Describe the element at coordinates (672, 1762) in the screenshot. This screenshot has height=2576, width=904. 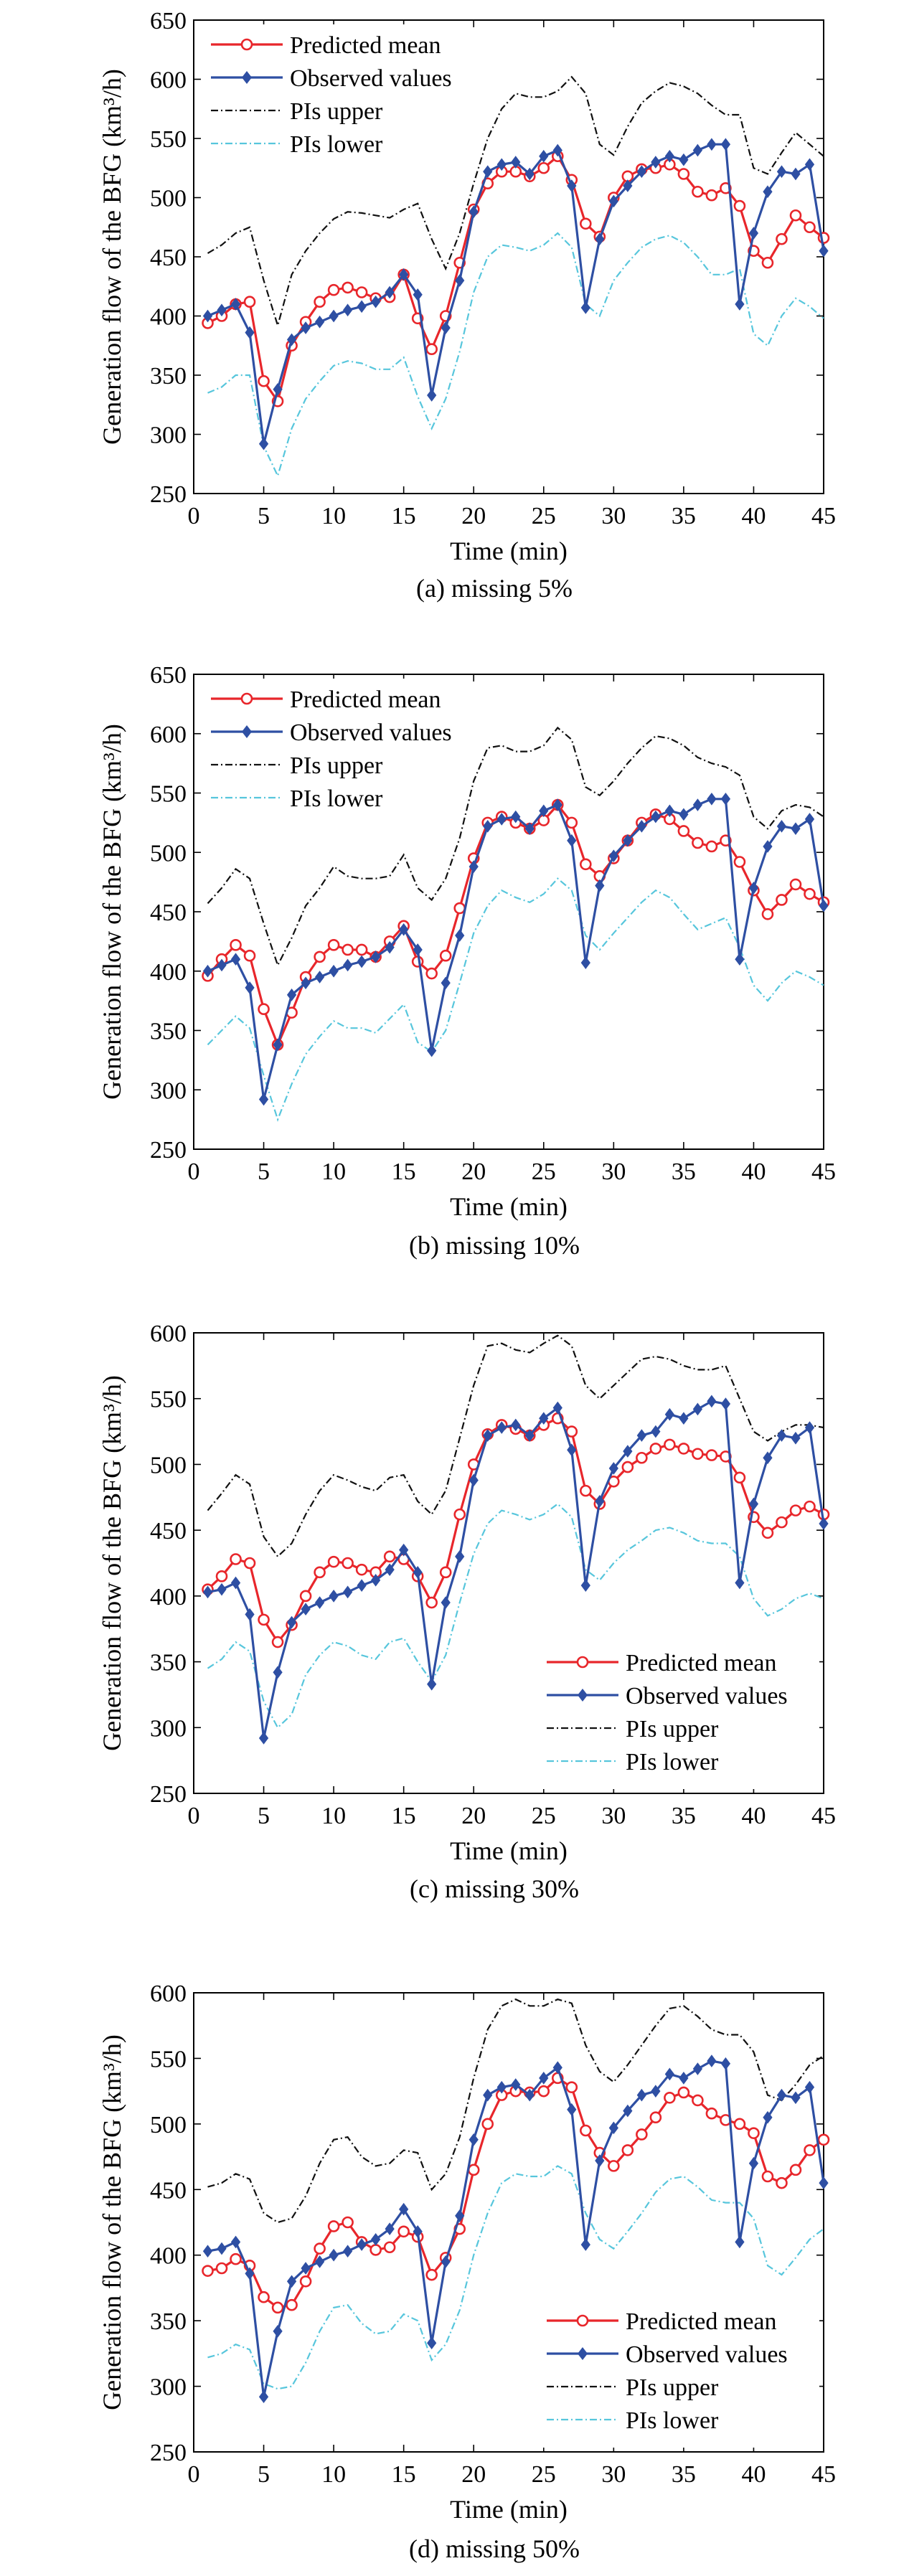
I see `legend-label: PIs lower` at that location.